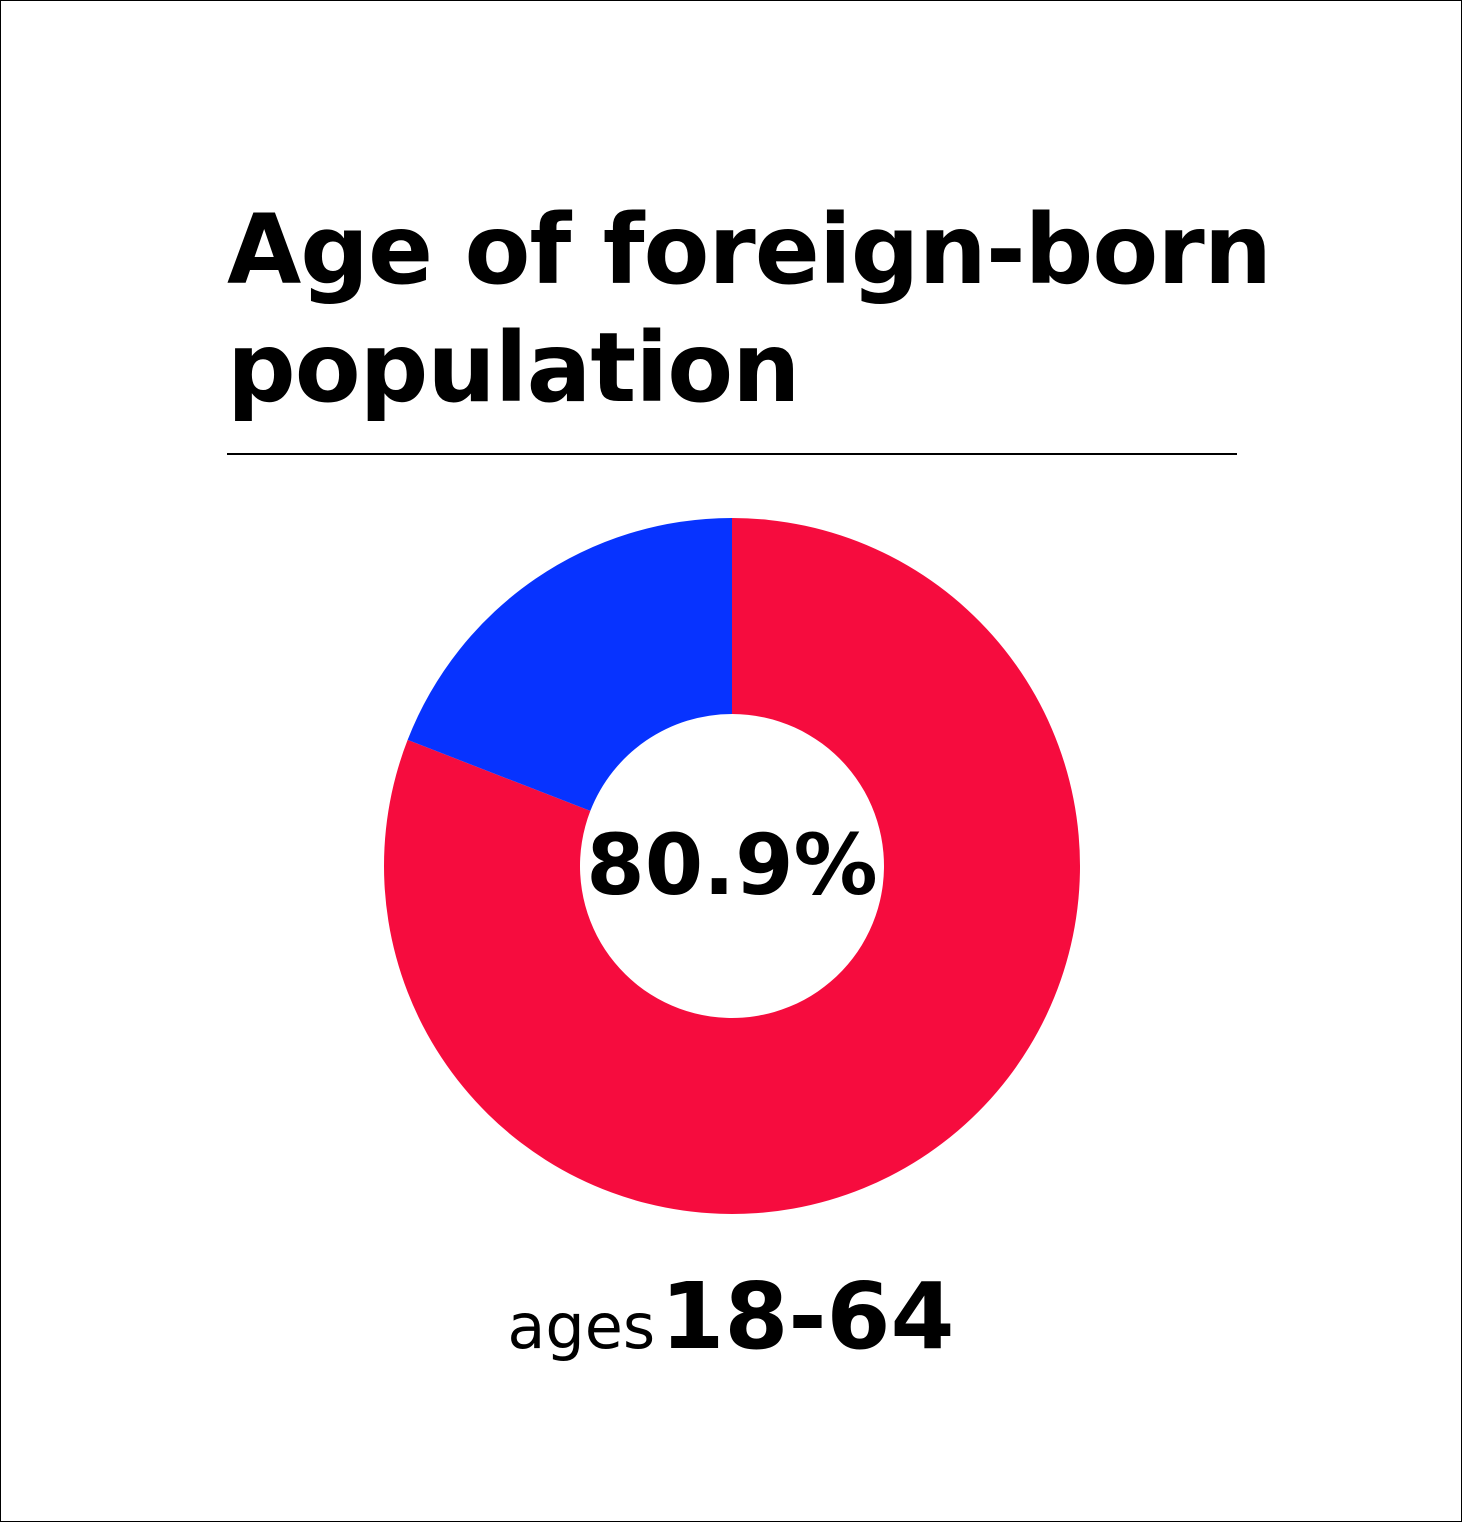  What do you see at coordinates (749, 309) in the screenshot?
I see `chart-title: Age of foreign-born population` at bounding box center [749, 309].